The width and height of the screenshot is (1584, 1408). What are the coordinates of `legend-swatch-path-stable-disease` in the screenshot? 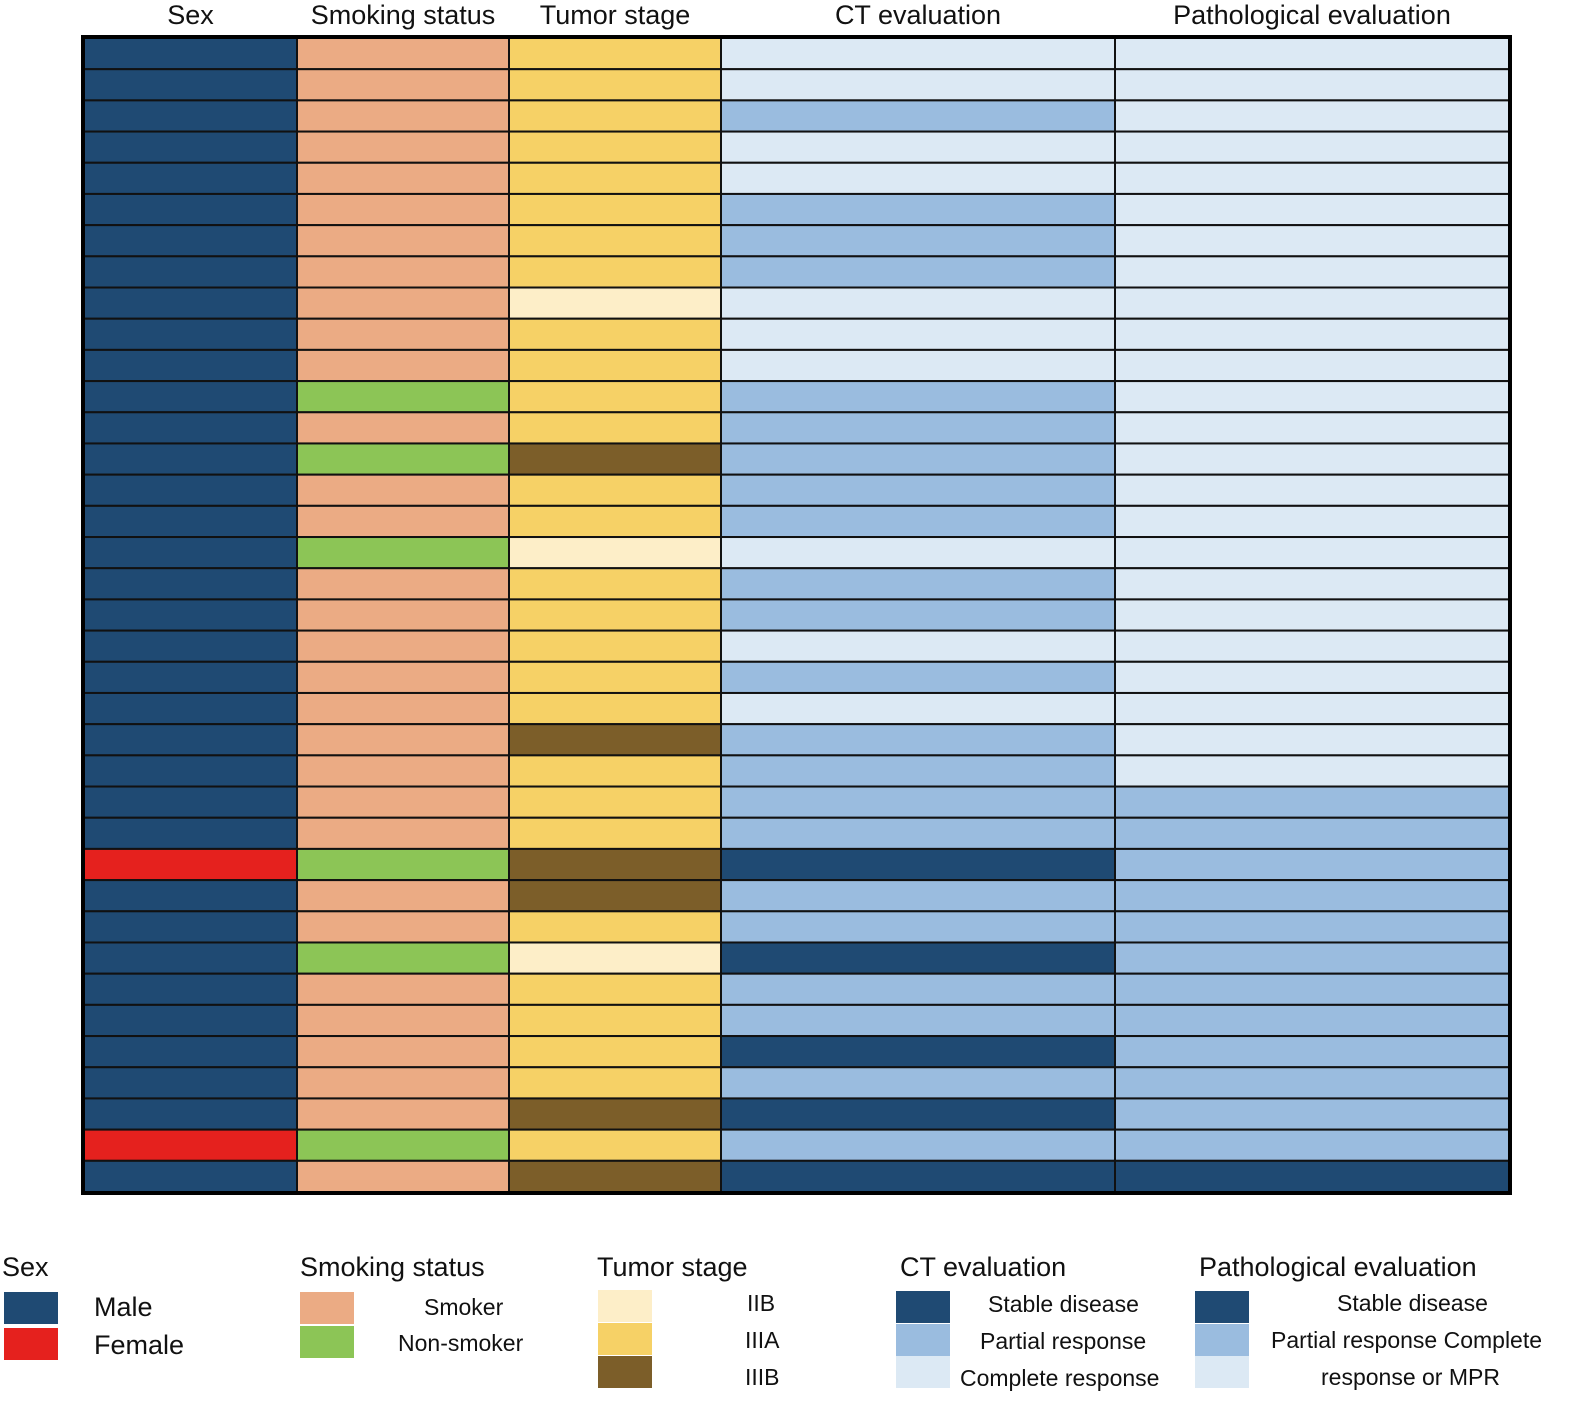 It's located at (1222, 1307).